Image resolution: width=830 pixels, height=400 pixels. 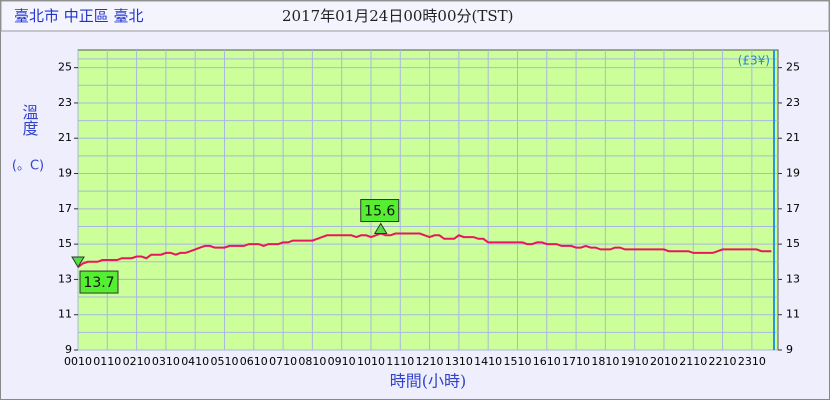 What do you see at coordinates (459, 361) in the screenshot?
I see `x-tick-label: 1310` at bounding box center [459, 361].